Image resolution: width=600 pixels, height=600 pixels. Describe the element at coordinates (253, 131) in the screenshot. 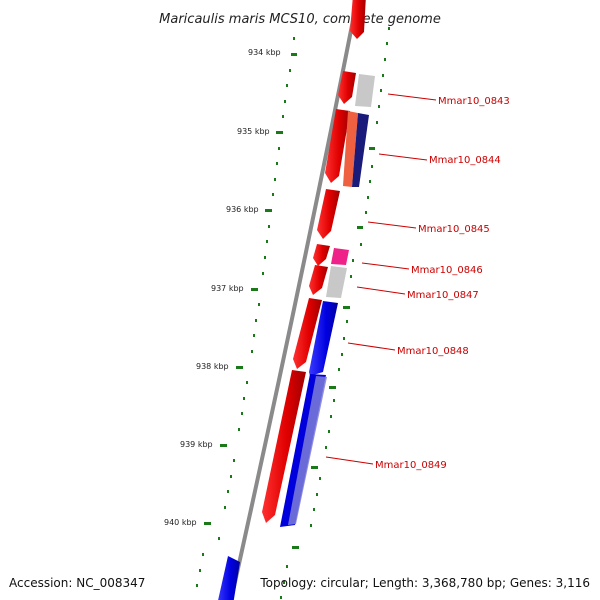

I see `position-tick-label: 935 kbp` at that location.